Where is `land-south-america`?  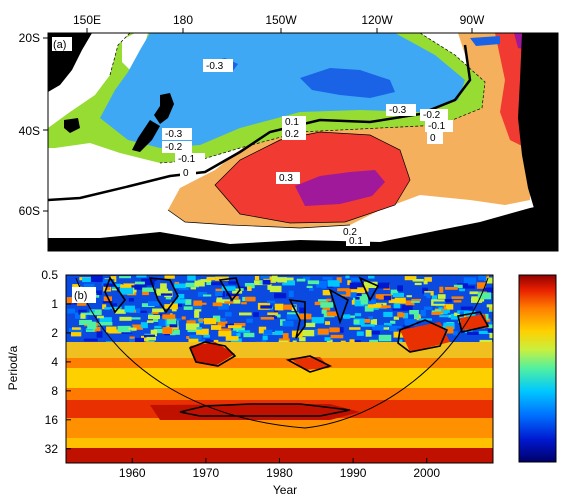 land-south-america is located at coordinates (538, 142).